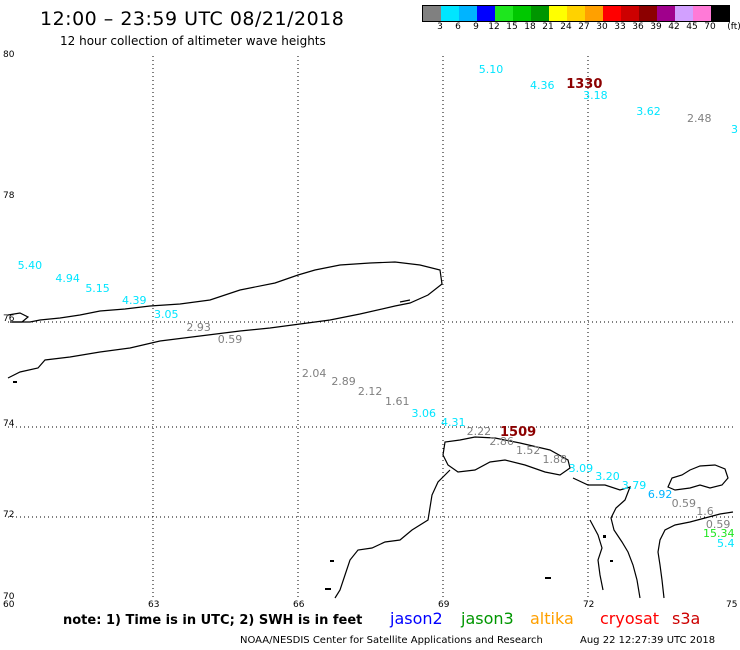 This screenshot has width=740, height=650. Describe the element at coordinates (595, 96) in the screenshot. I see `wave-height-value: 3.18` at that location.